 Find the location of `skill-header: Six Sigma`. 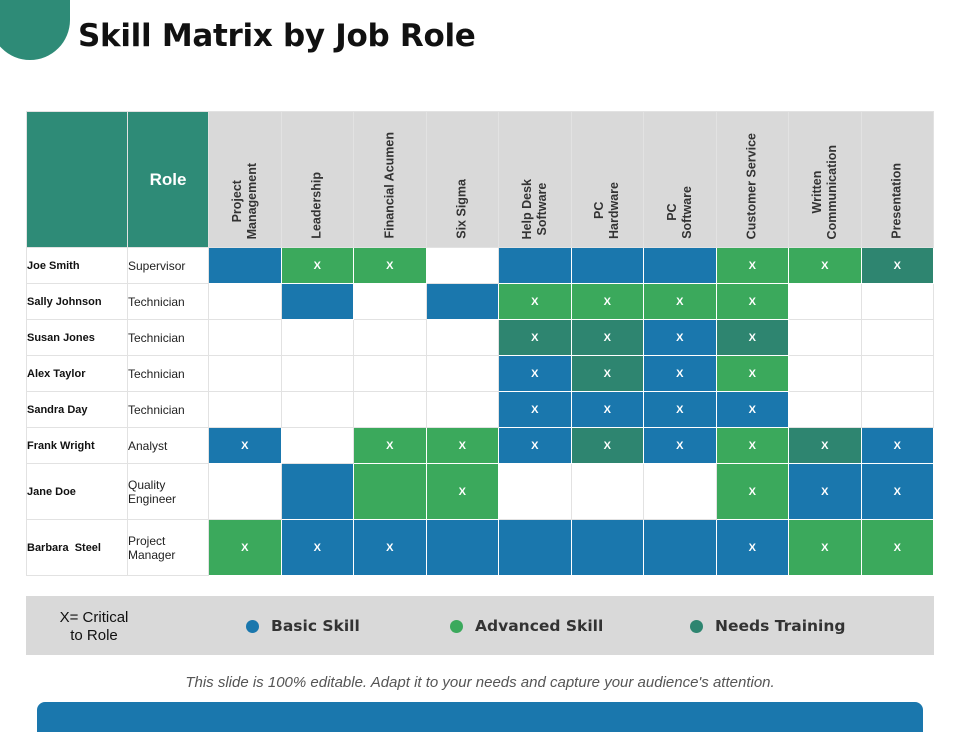

skill-header: Six Sigma is located at coordinates (462, 179).